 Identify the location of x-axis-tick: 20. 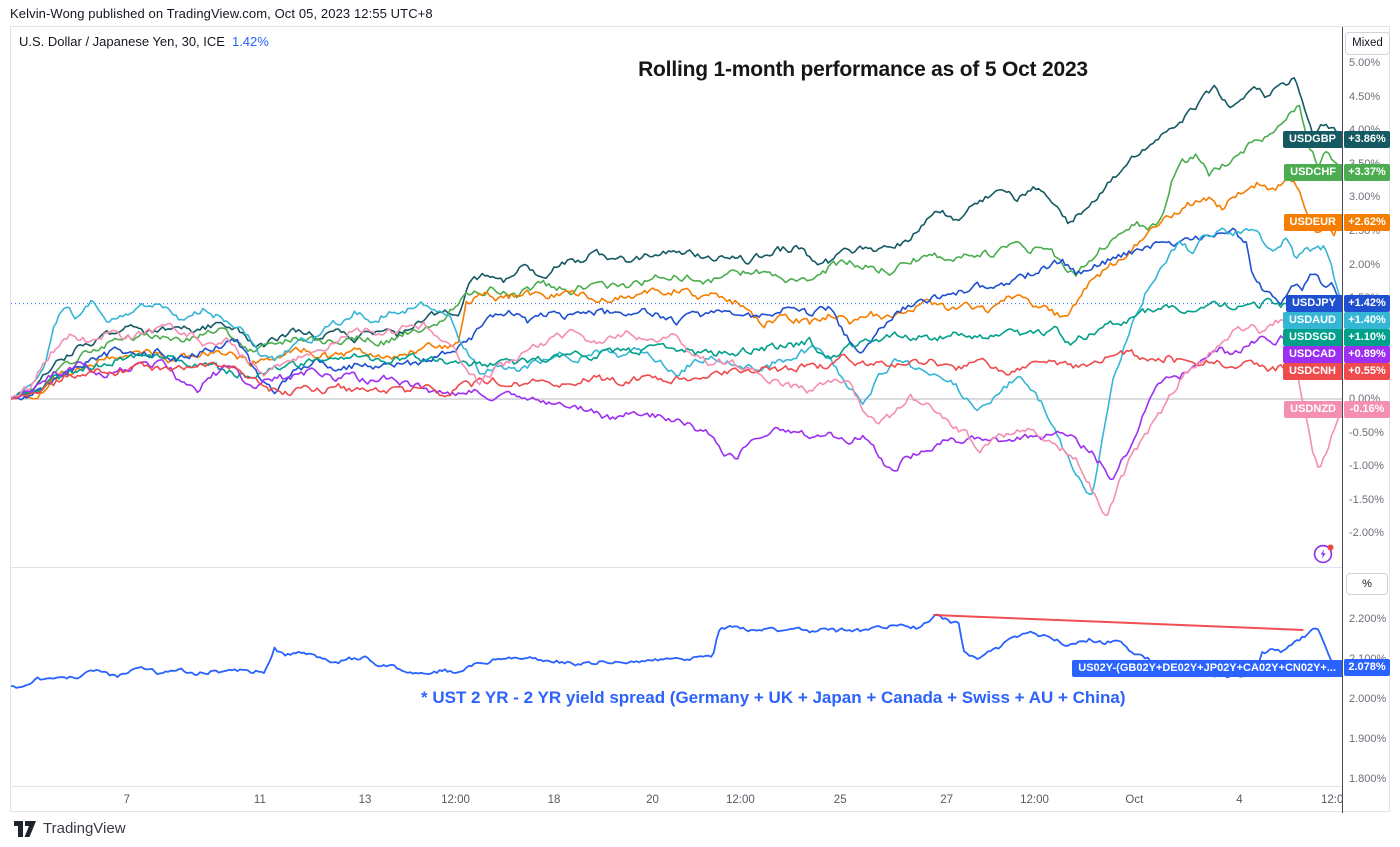
(652, 800).